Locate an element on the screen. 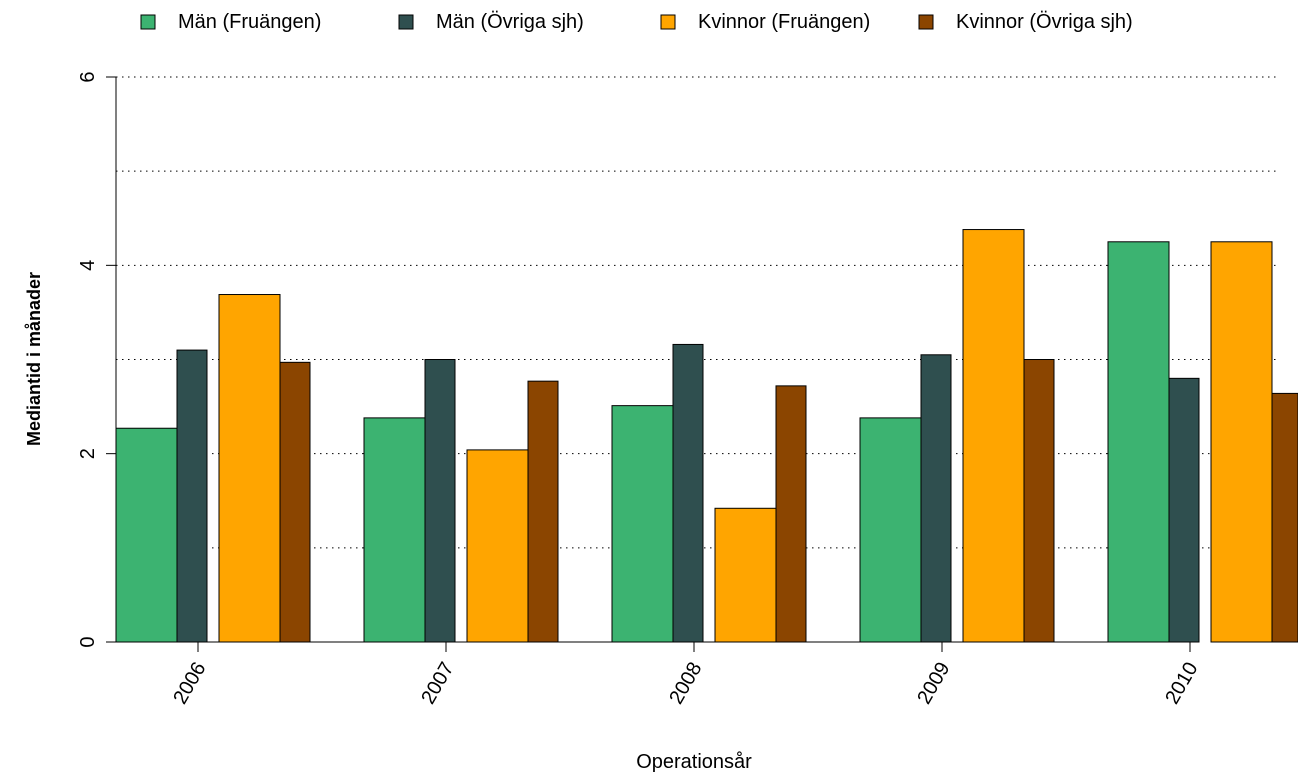  x-axis: 2006 2007 2008 2009 2010 is located at coordinates (686, 675).